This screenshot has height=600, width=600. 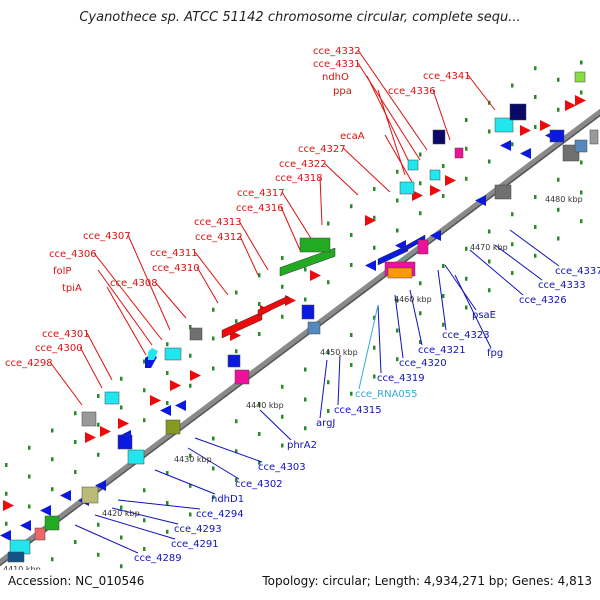 What do you see at coordinates (219, 237) in the screenshot?
I see `gene-label: cce_4312` at bounding box center [219, 237].